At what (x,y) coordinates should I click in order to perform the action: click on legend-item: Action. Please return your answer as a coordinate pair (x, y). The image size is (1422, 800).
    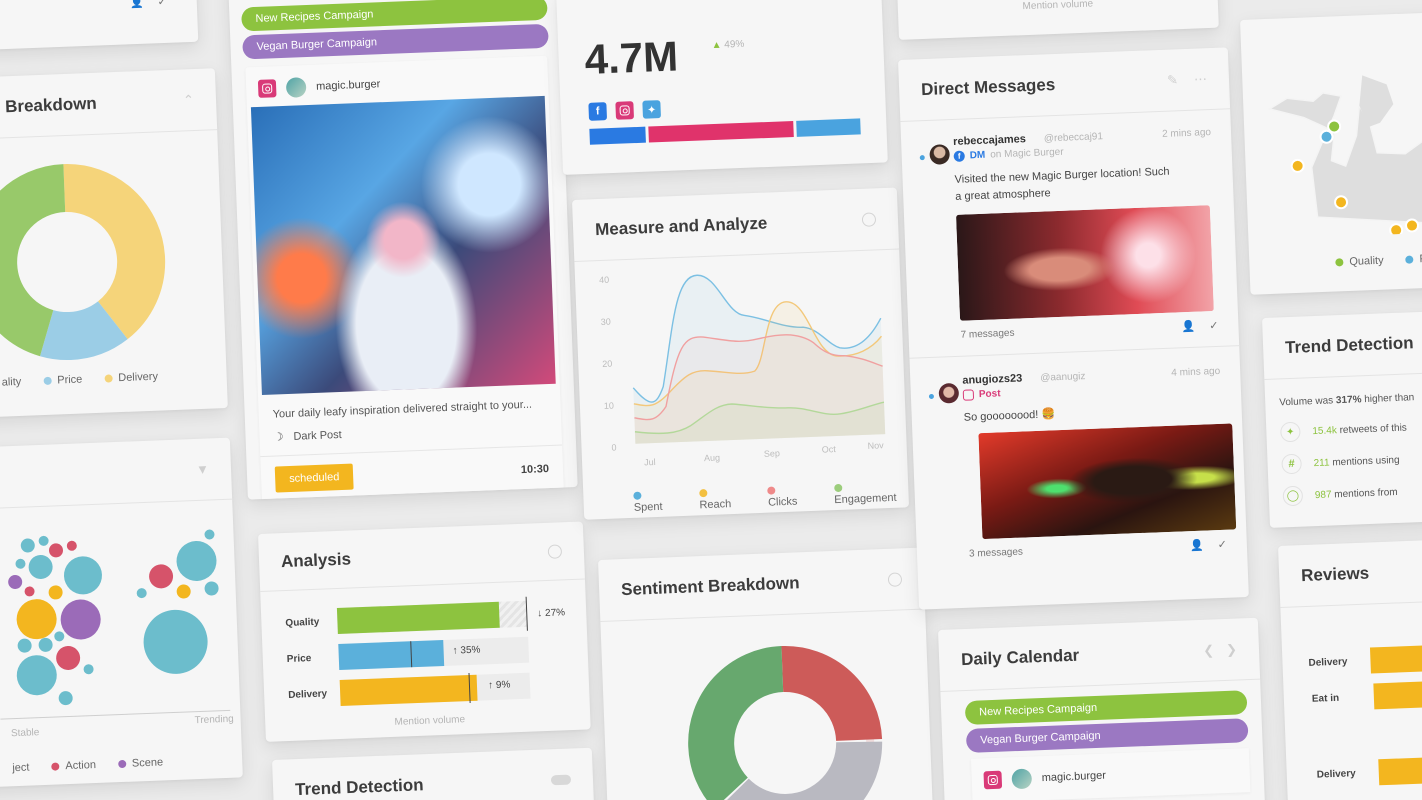
    Looking at the image, I should click on (73, 766).